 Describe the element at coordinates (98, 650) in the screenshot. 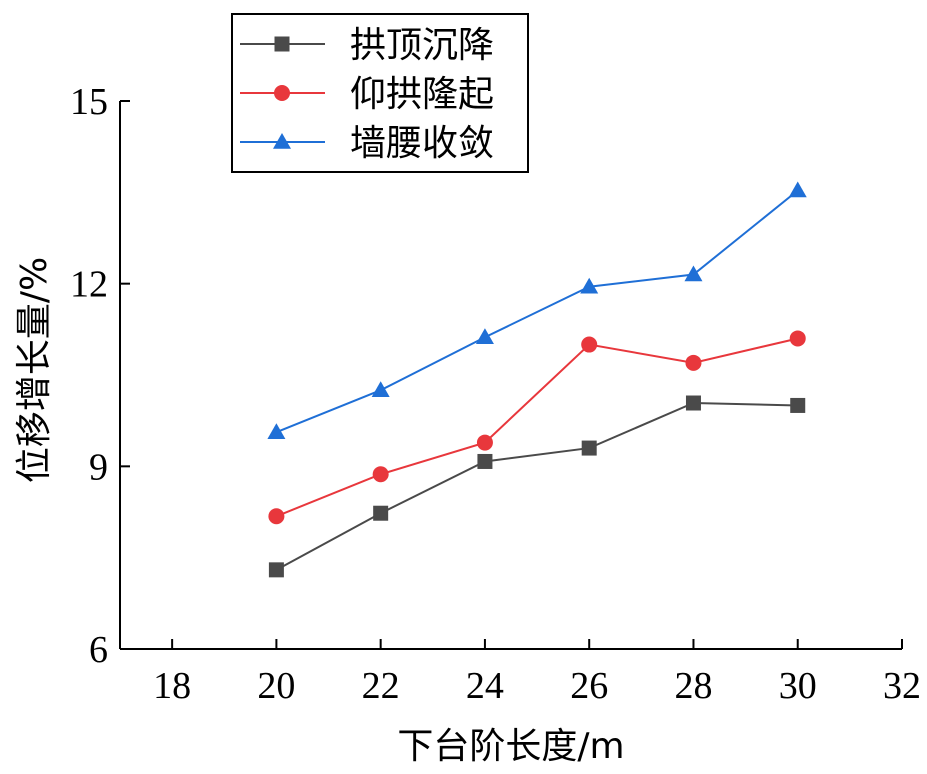

I see `y-tick-label: 6` at that location.